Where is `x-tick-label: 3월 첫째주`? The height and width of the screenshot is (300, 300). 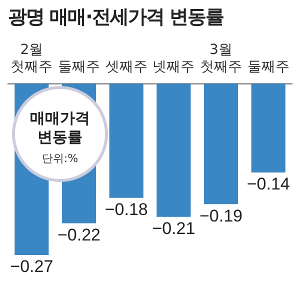 x-tick-label: 3월 첫째주 is located at coordinates (221, 58).